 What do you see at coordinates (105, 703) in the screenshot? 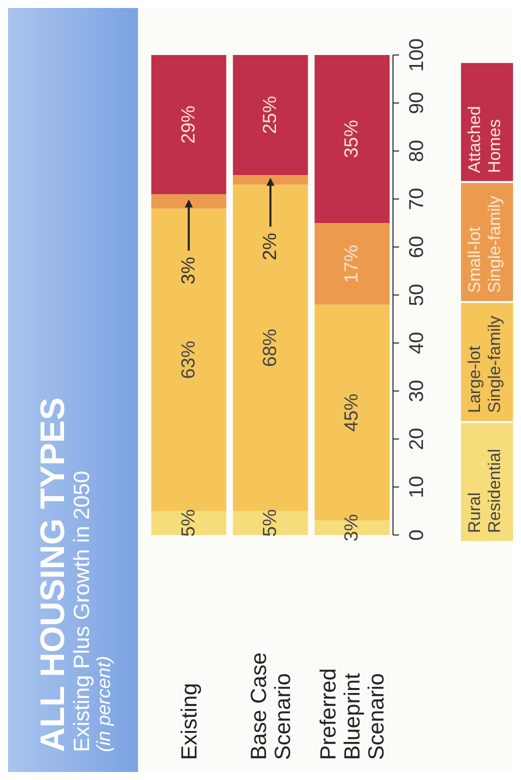
I see `text: (in percent)` at bounding box center [105, 703].